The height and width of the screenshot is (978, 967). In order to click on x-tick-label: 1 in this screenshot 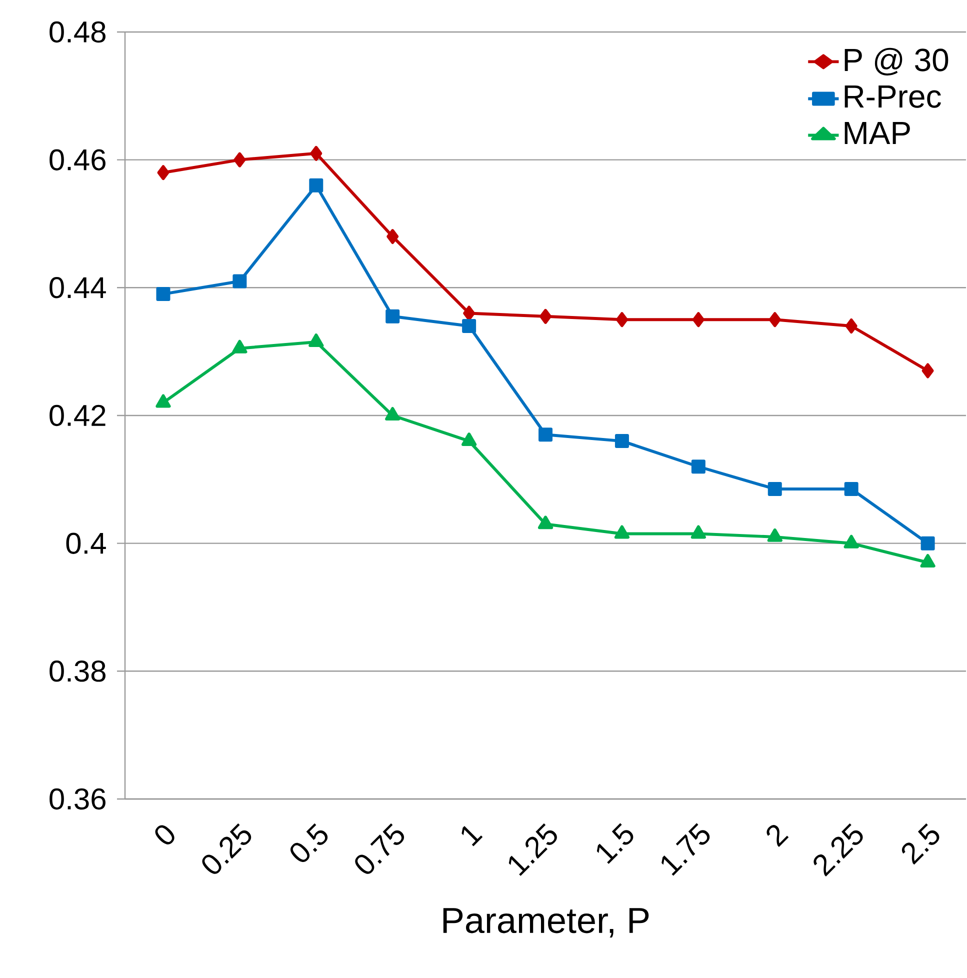, I will do `click(472, 836)`.